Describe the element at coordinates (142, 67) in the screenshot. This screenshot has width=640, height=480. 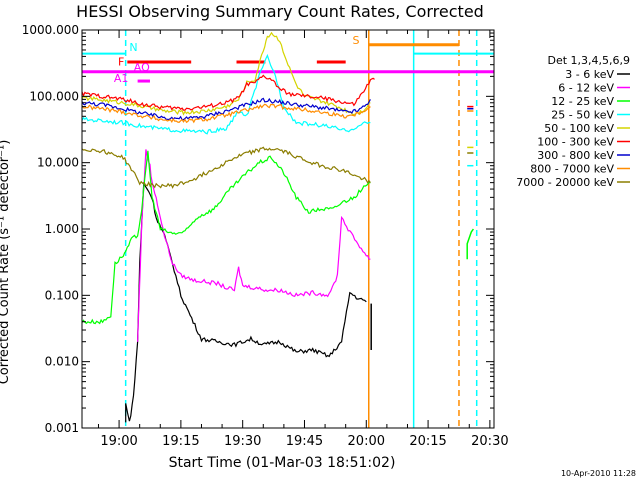
I see `flag-label: AQ` at that location.